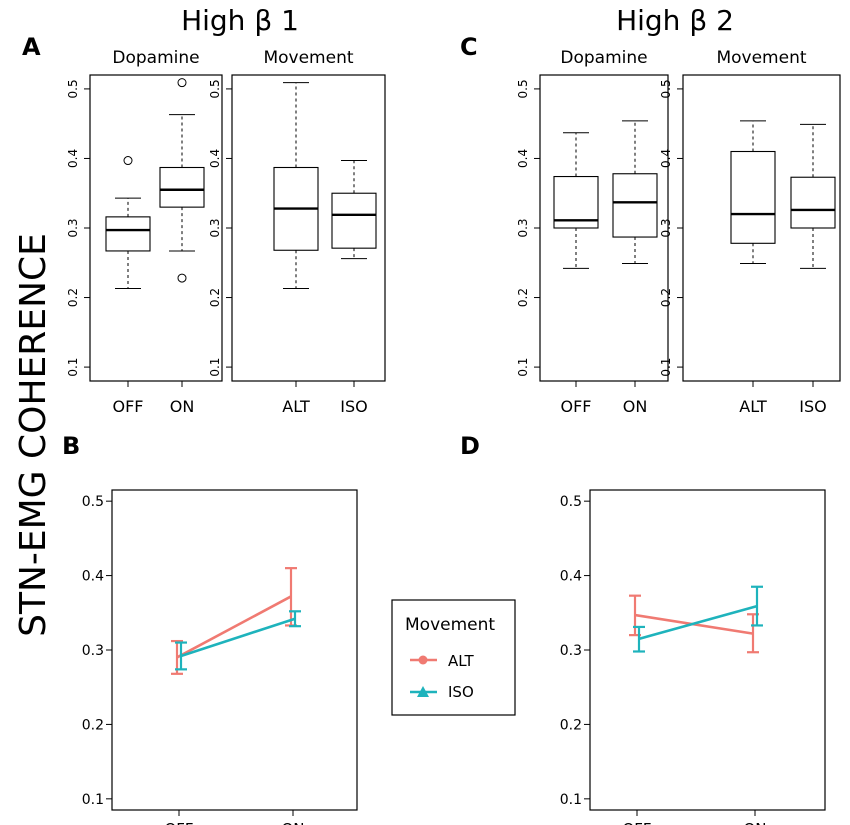 This screenshot has height=825, width=850. I want to click on chart-a-dopamine: 0.1 0.2 0.3 0.4 0.5 OFF ON Dopamine, so click(144, 232).